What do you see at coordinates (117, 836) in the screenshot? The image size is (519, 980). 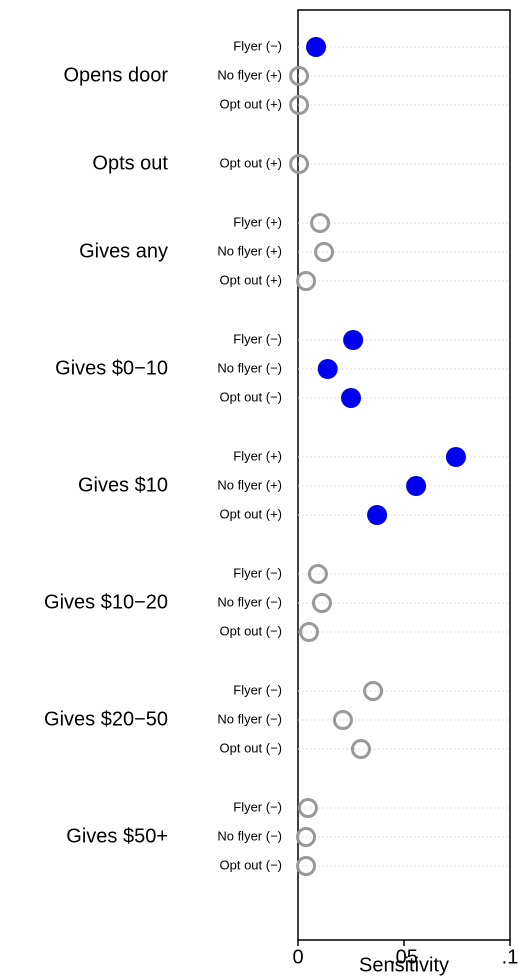 I see `group-label: Gives $50+` at bounding box center [117, 836].